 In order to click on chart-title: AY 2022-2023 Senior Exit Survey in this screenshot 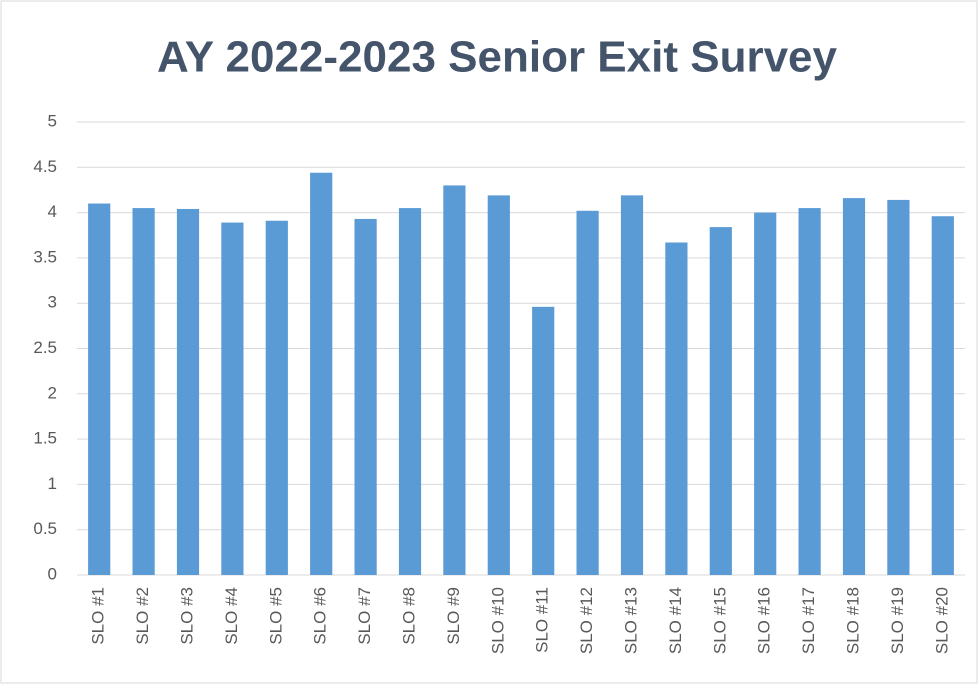, I will do `click(497, 57)`.